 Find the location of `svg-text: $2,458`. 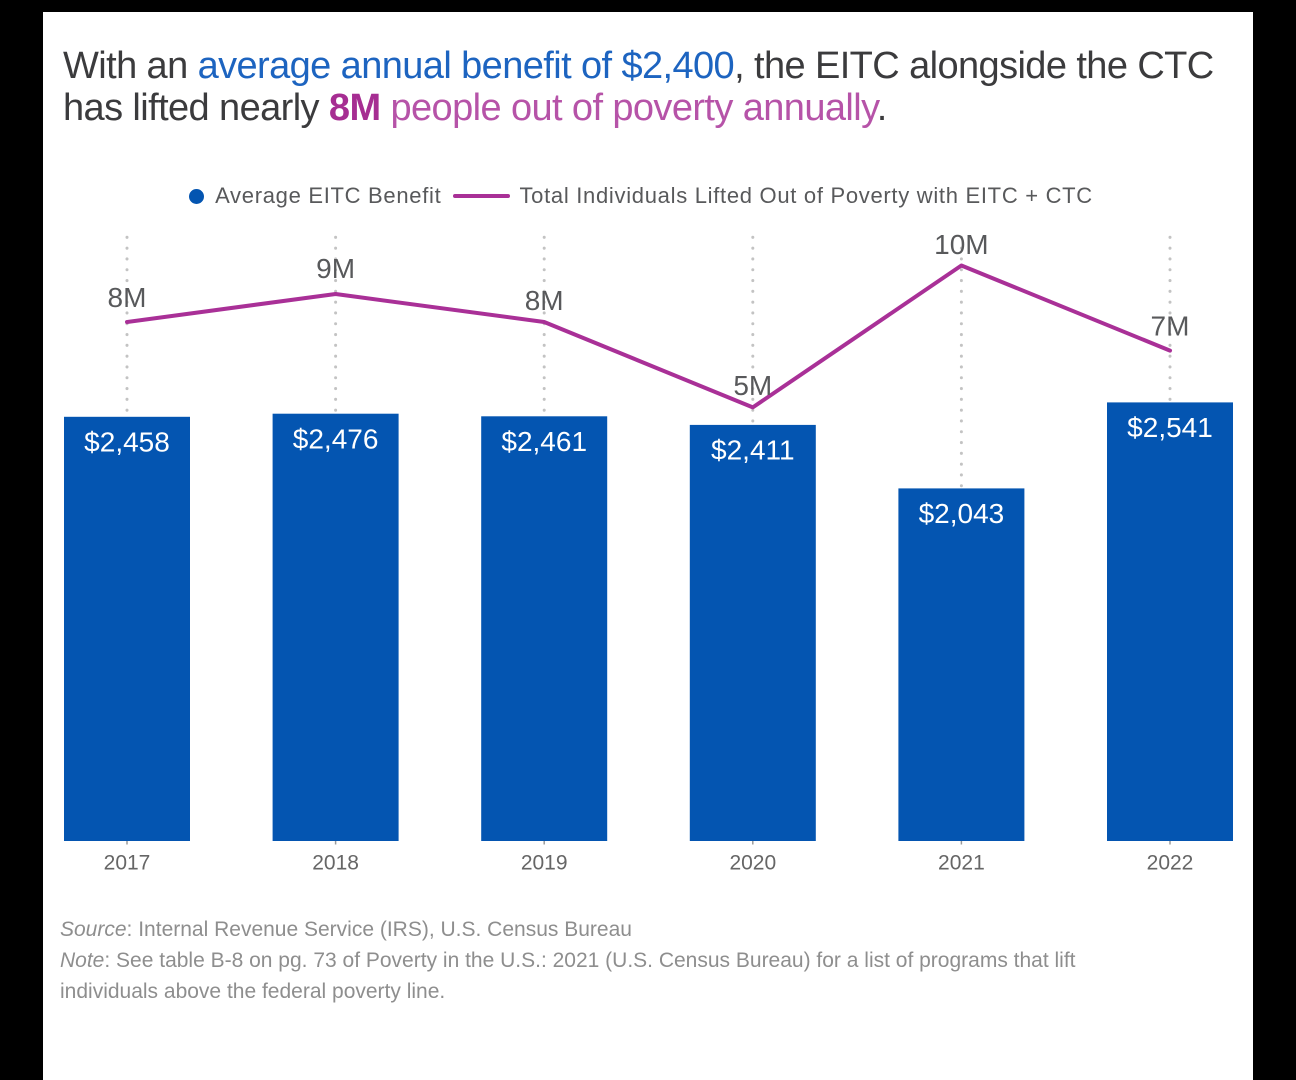

svg-text: $2,458 is located at coordinates (127, 442).